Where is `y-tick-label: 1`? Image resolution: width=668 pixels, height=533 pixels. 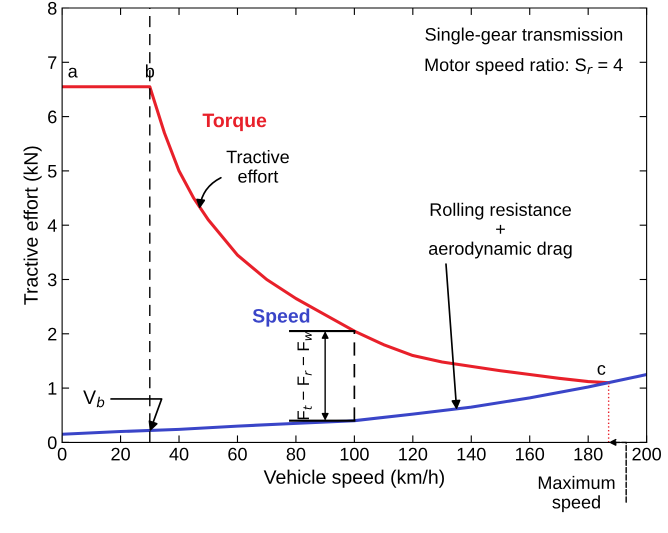 y-tick-label: 1 is located at coordinates (52, 388).